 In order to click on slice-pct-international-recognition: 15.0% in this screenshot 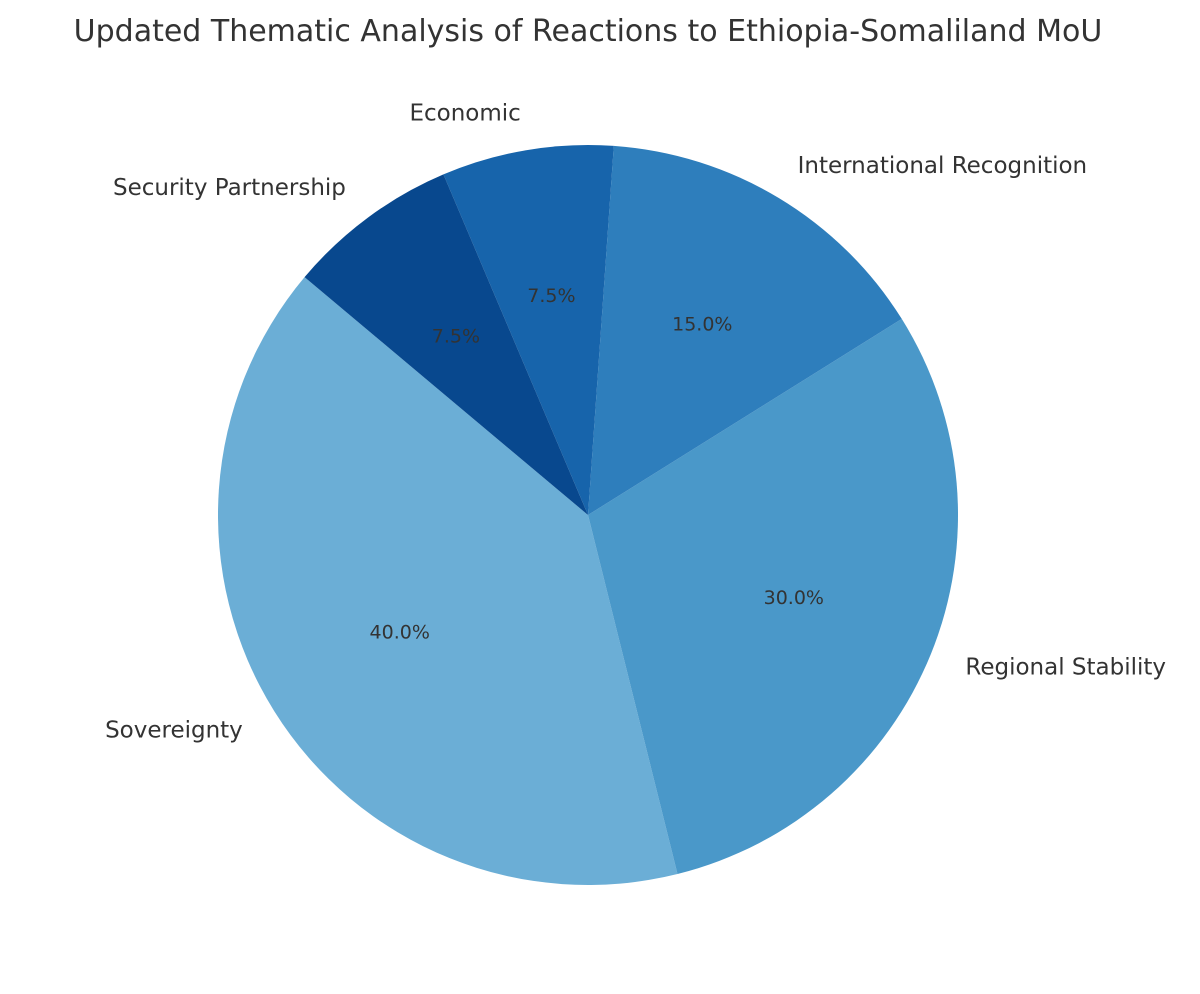, I will do `click(702, 325)`.